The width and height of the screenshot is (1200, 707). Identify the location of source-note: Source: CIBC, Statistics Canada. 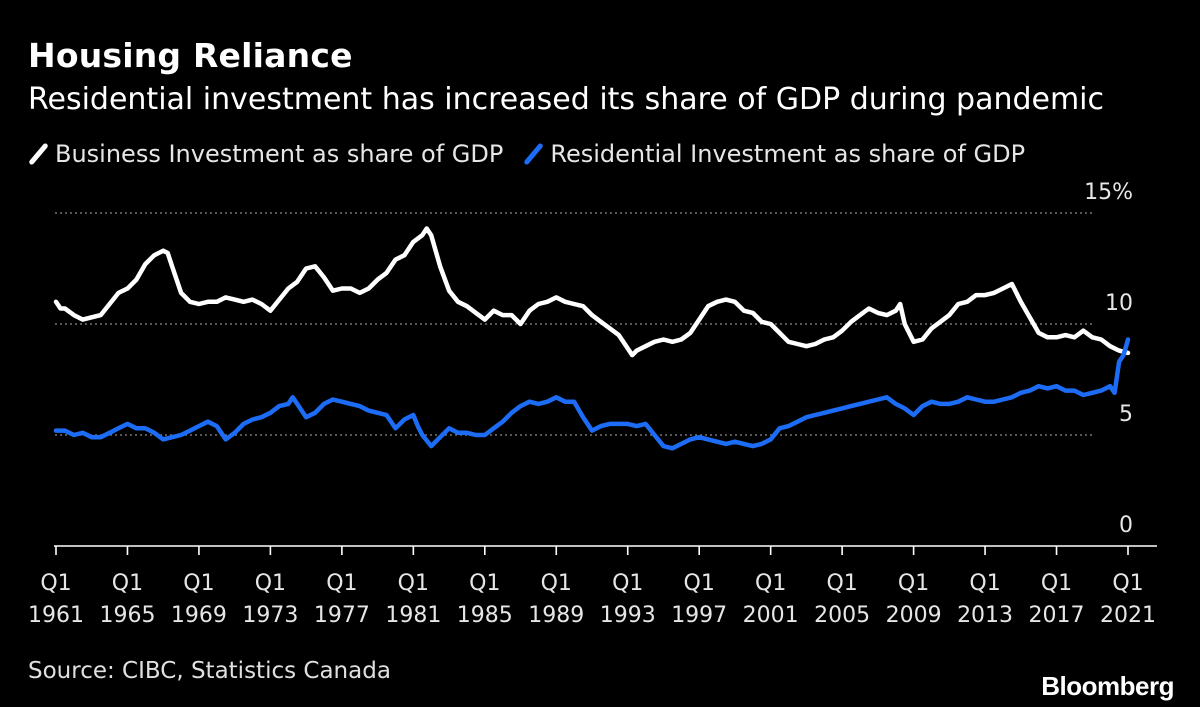
(209, 671).